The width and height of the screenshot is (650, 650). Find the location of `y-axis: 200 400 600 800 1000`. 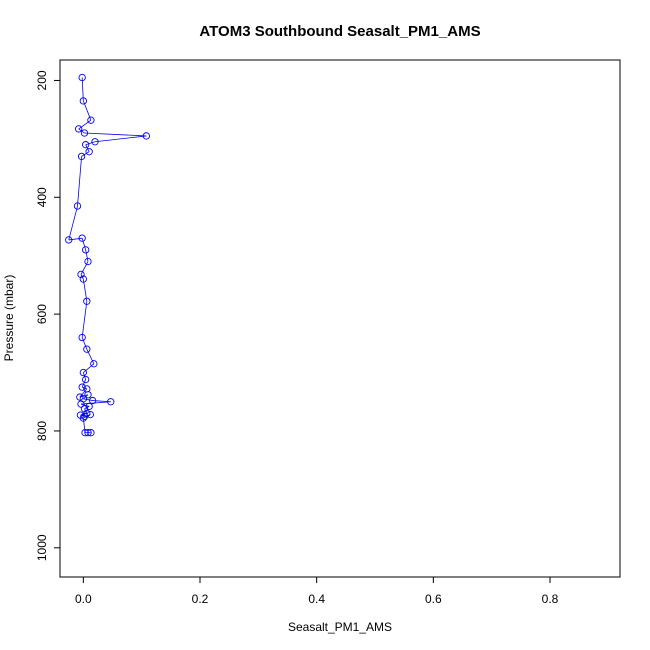

y-axis: 200 400 600 800 1000 is located at coordinates (47, 315).